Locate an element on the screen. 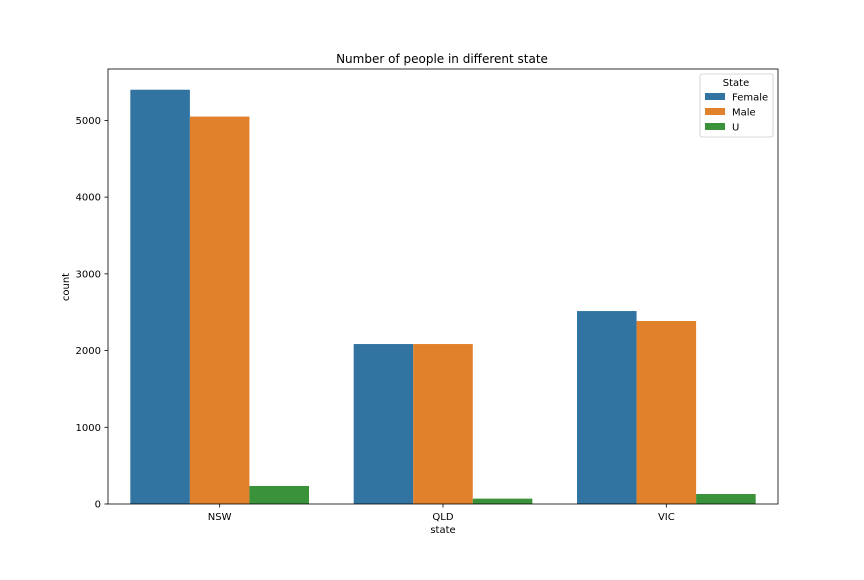 Image resolution: width=864 pixels, height=580 pixels. legend-label-male: Male is located at coordinates (744, 113).